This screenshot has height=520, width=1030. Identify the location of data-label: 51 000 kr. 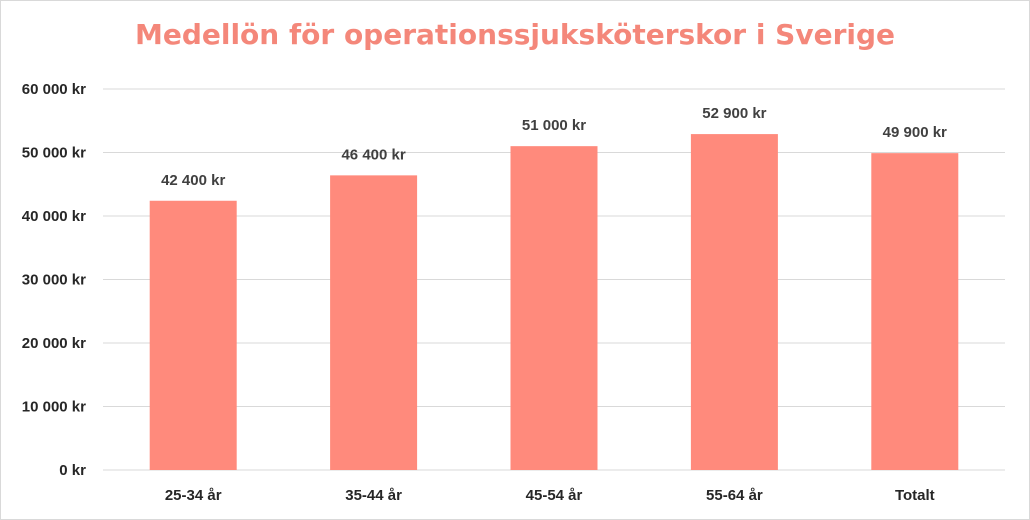
(554, 125).